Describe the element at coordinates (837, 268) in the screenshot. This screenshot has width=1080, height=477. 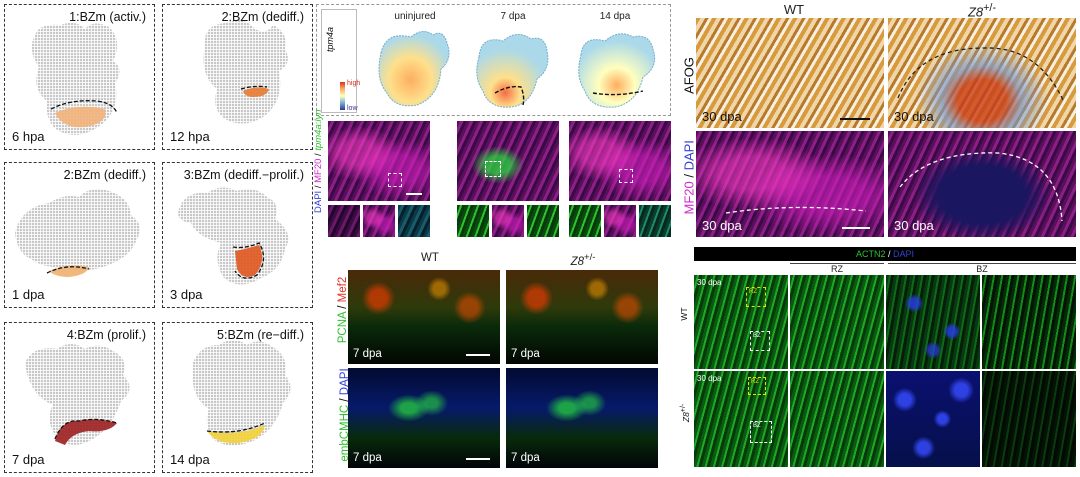
I see `subheader-rz: RZ` at that location.